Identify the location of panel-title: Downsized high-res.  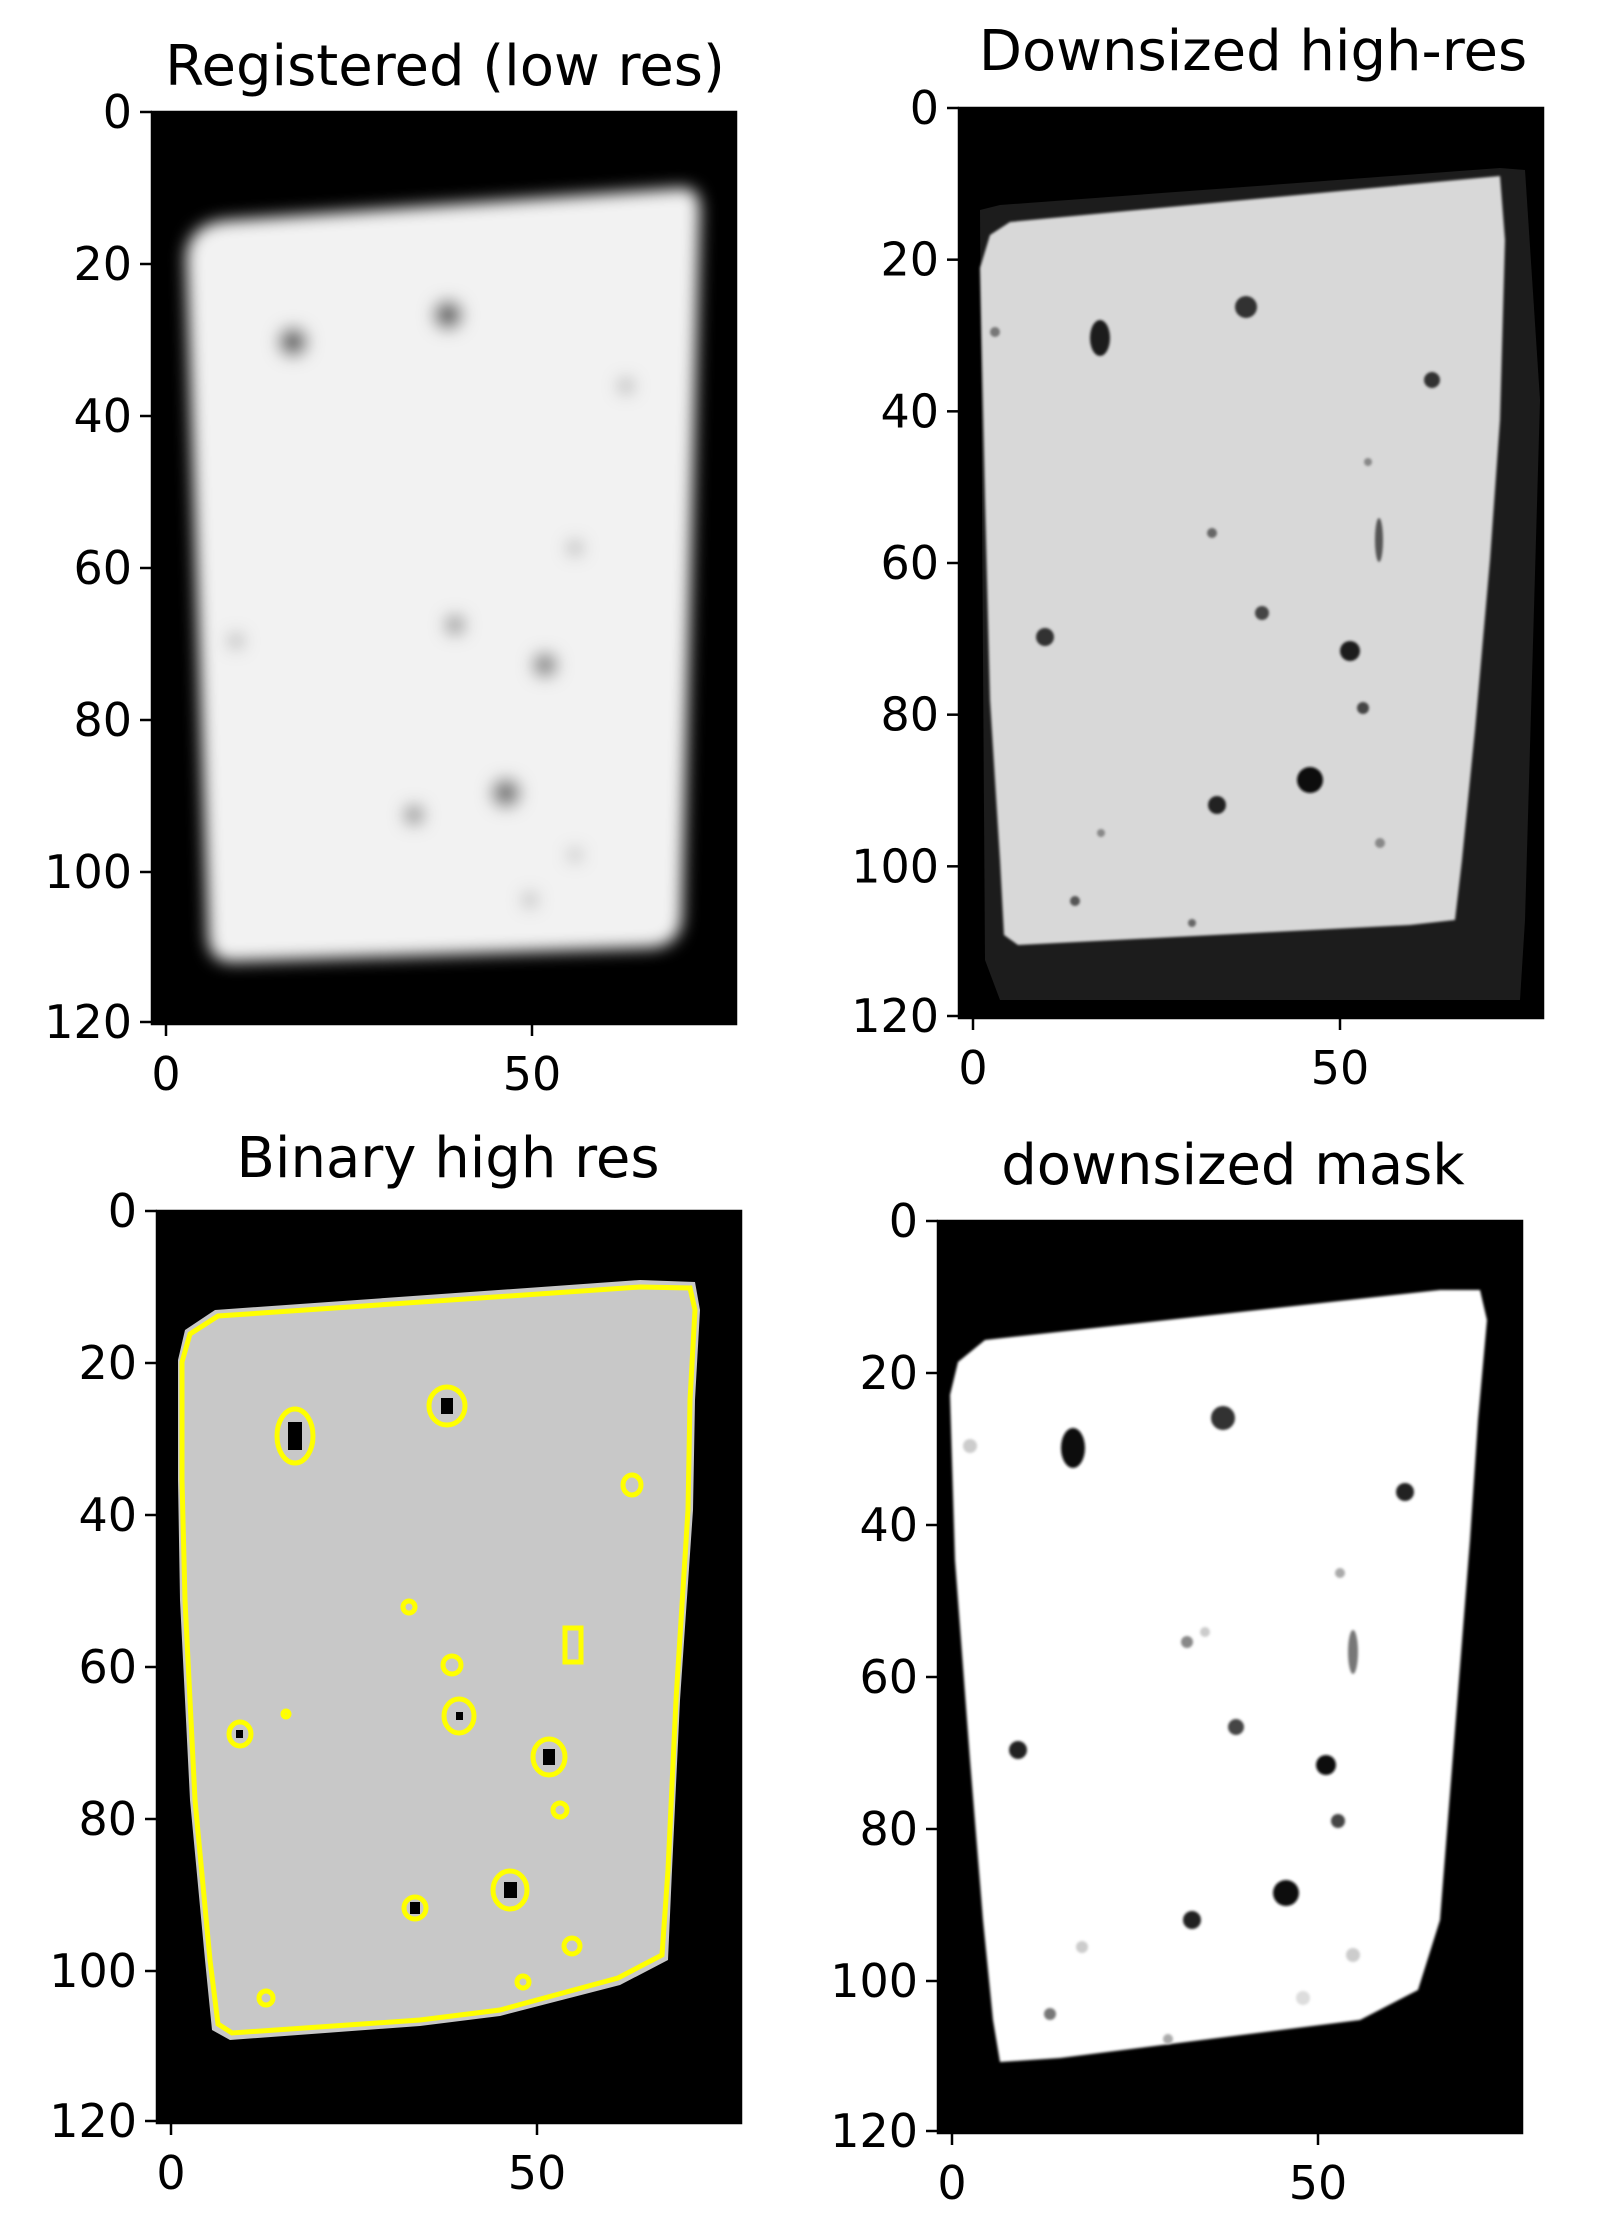
(1253, 51).